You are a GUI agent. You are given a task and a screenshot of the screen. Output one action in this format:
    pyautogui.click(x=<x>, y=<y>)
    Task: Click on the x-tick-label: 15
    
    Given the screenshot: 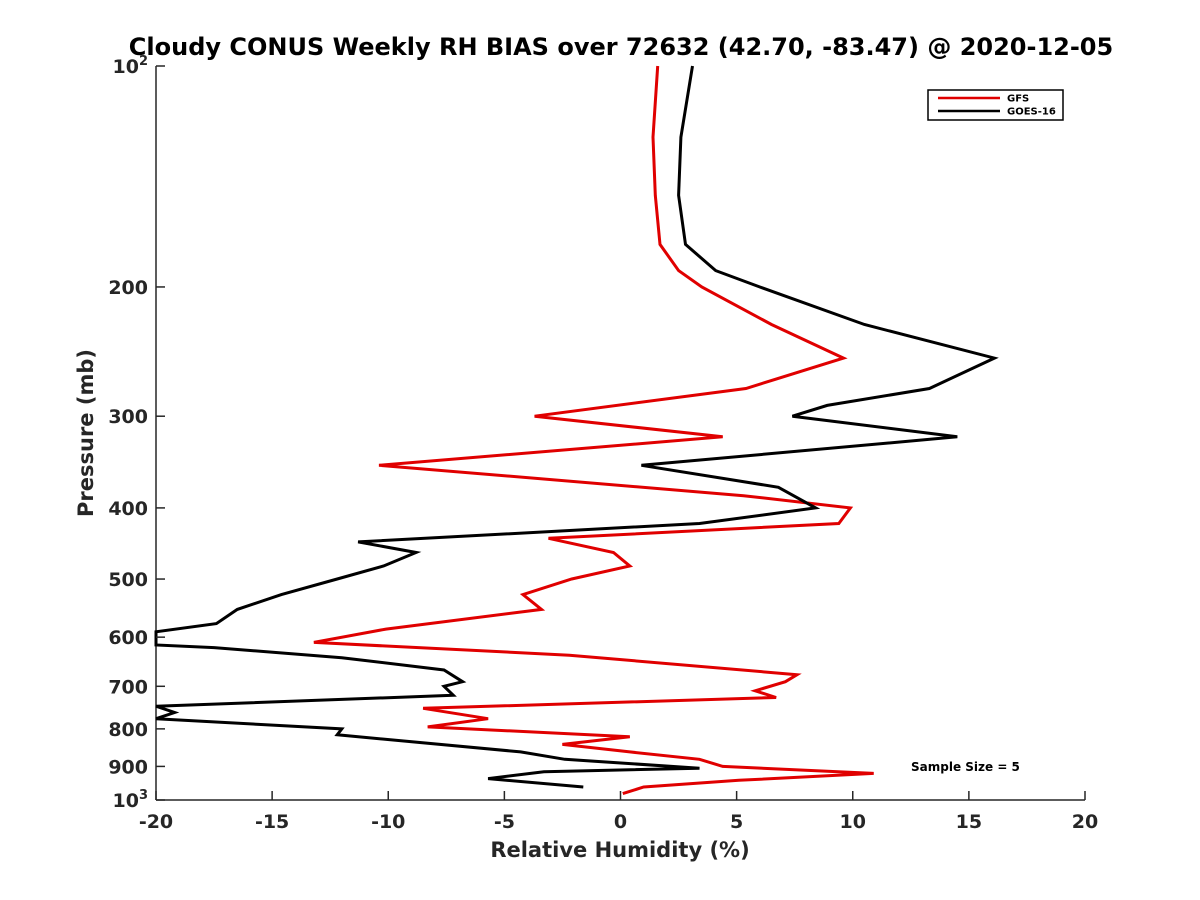 What is the action you would take?
    pyautogui.click(x=969, y=822)
    